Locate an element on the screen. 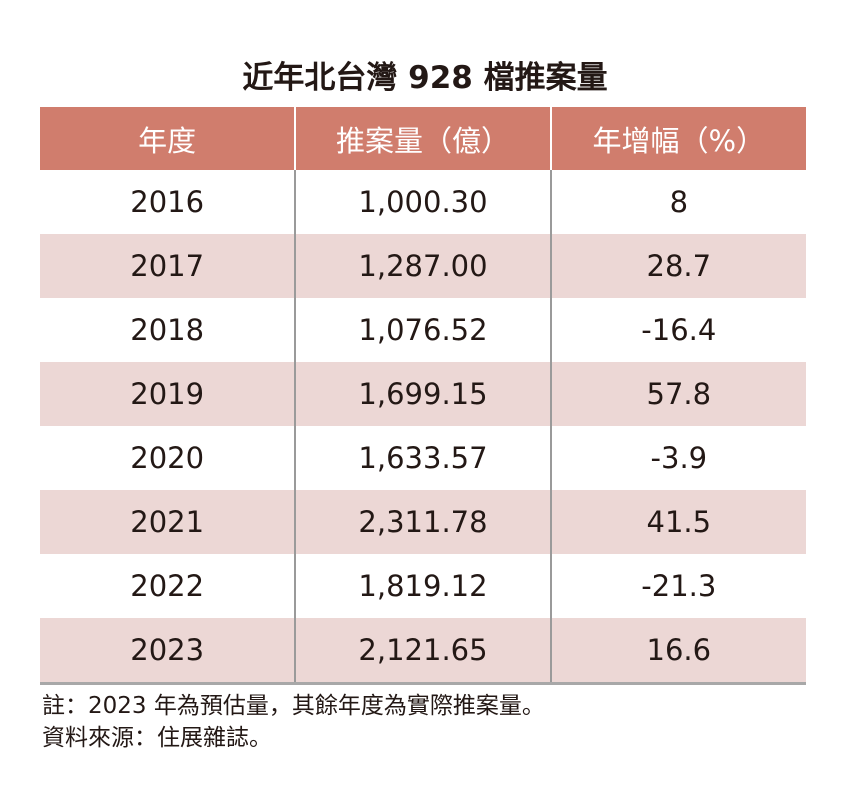  cell-year: 2021 is located at coordinates (168, 522).